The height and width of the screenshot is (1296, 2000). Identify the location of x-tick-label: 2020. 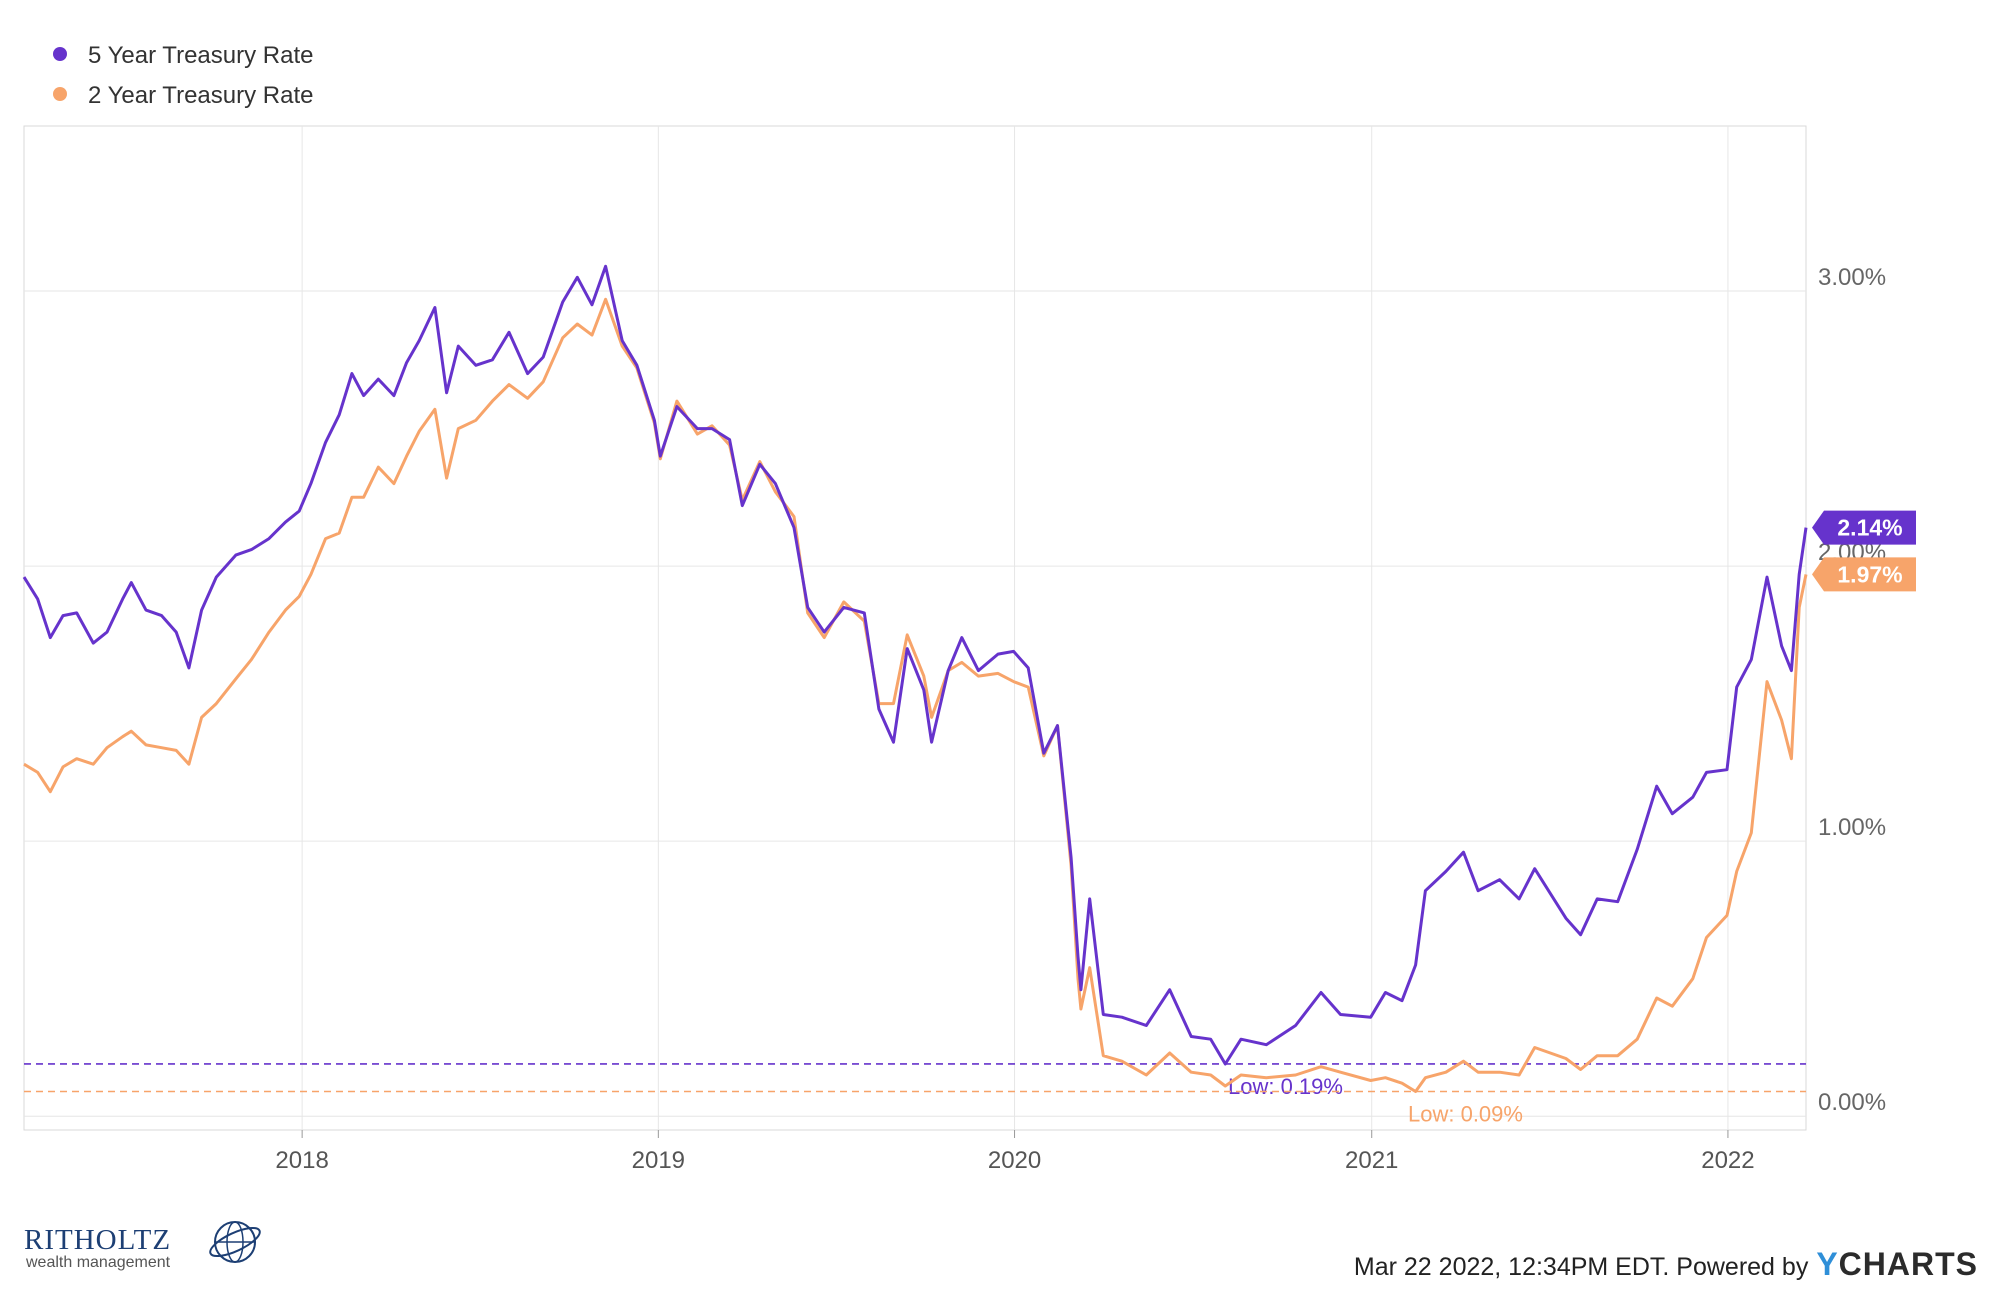
(1014, 1160).